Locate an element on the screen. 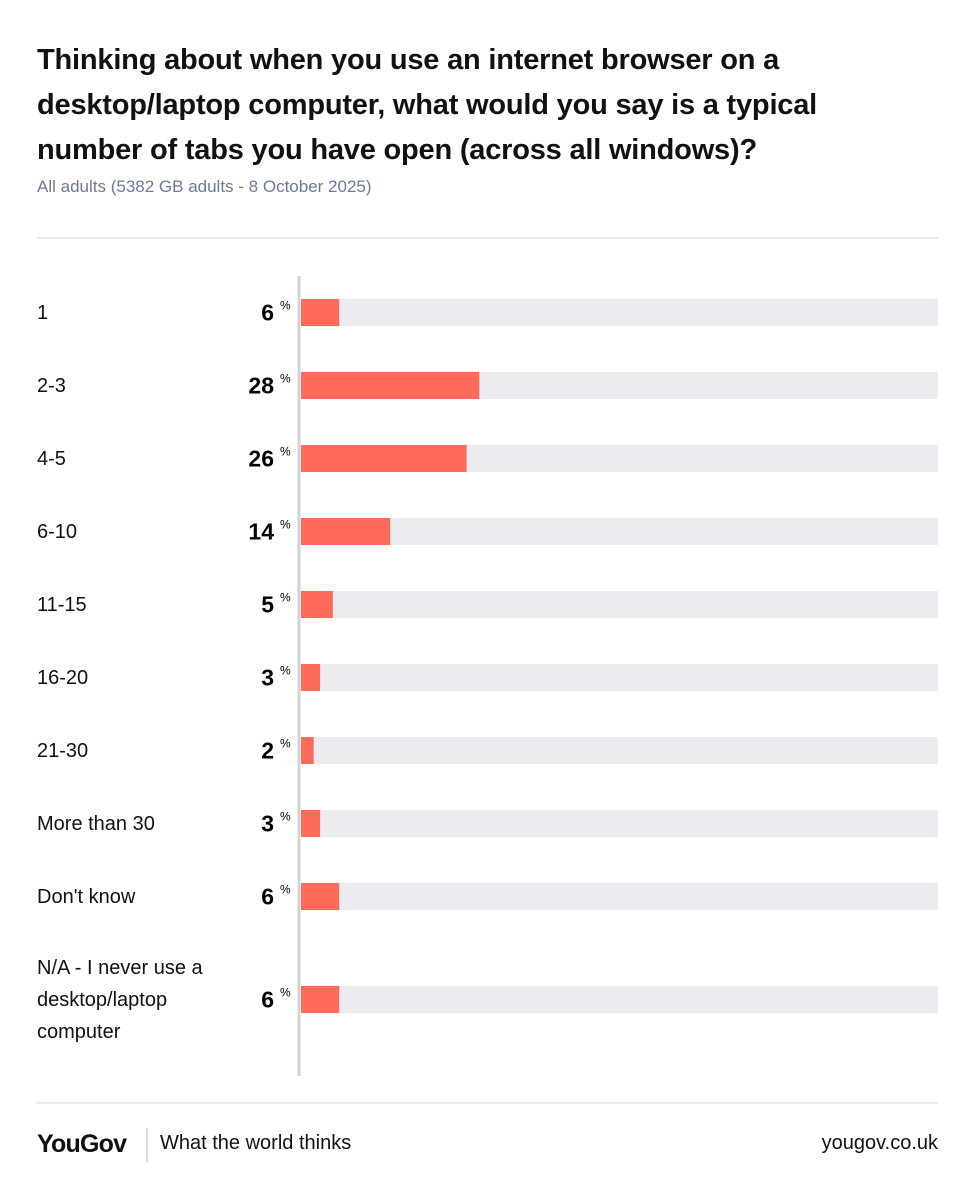  category-text: 11-15 is located at coordinates (62, 604).